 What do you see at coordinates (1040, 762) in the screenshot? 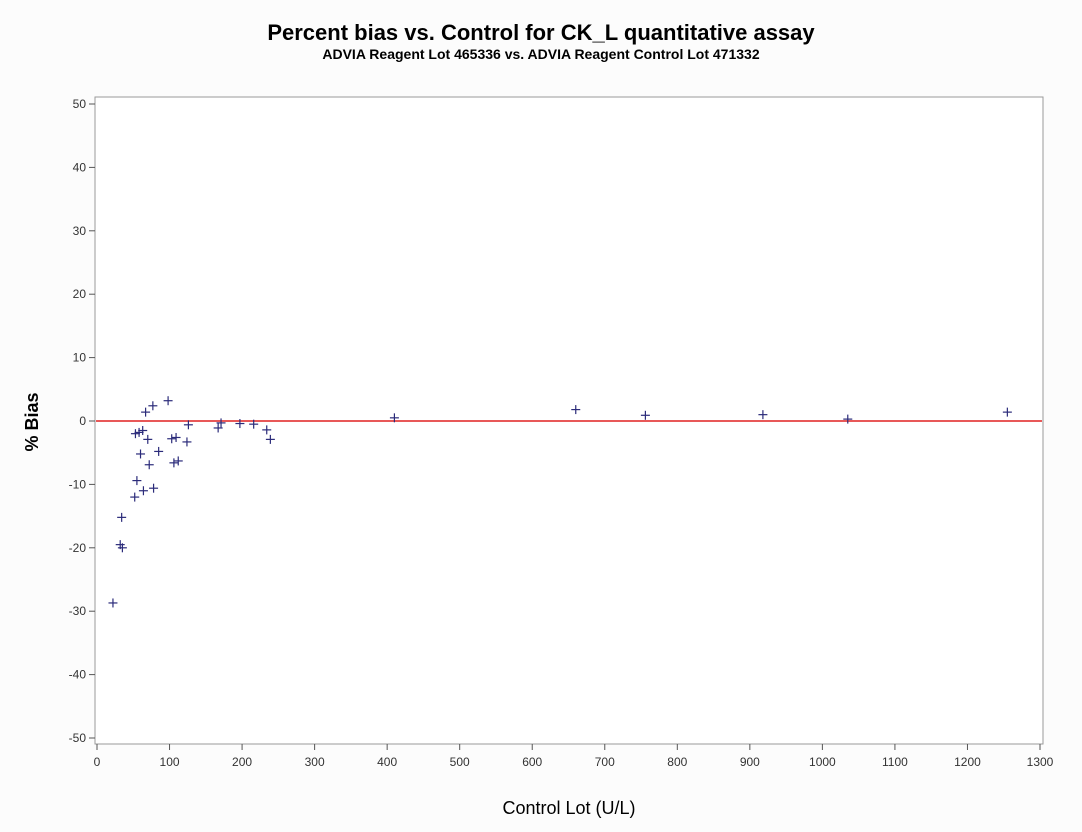
I see `x-tick-label: 1300` at bounding box center [1040, 762].